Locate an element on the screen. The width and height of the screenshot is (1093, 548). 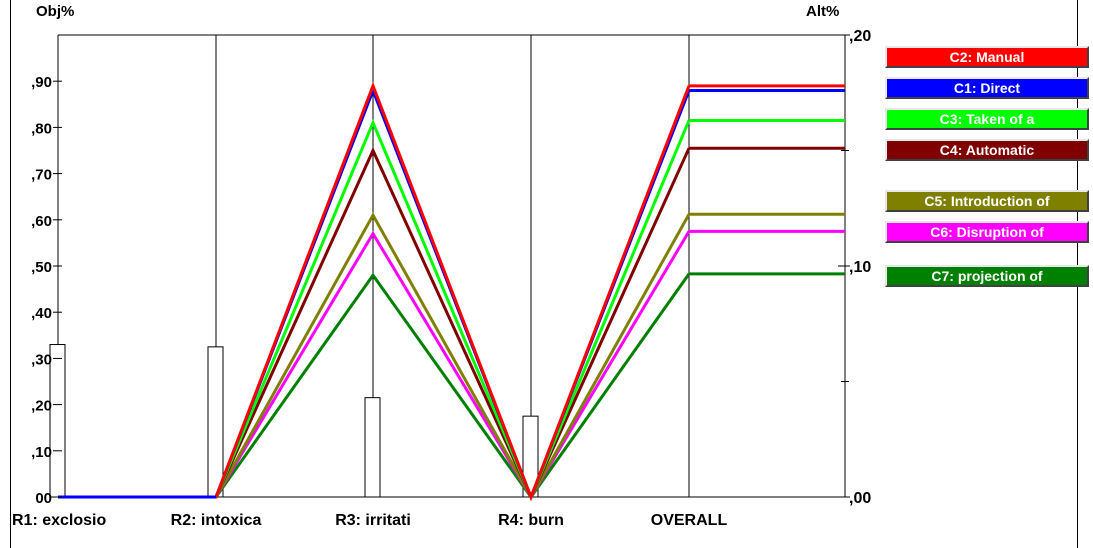
category-label: R3: irritati is located at coordinates (373, 520).